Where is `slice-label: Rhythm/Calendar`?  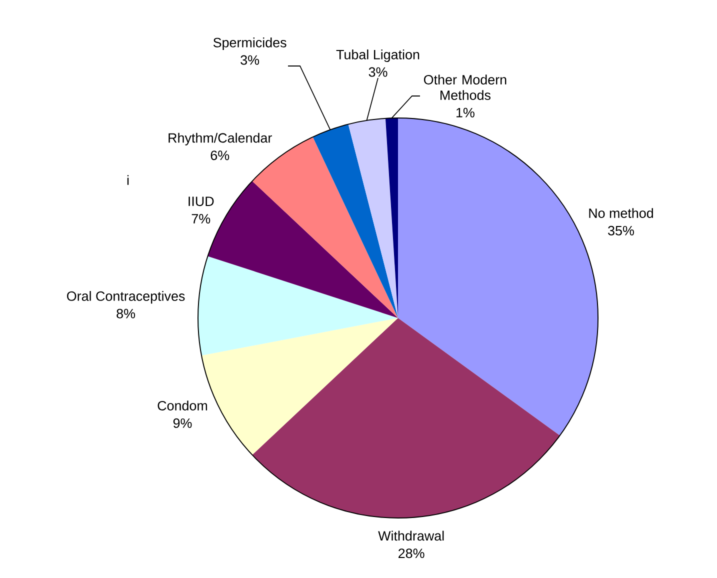 slice-label: Rhythm/Calendar is located at coordinates (220, 139).